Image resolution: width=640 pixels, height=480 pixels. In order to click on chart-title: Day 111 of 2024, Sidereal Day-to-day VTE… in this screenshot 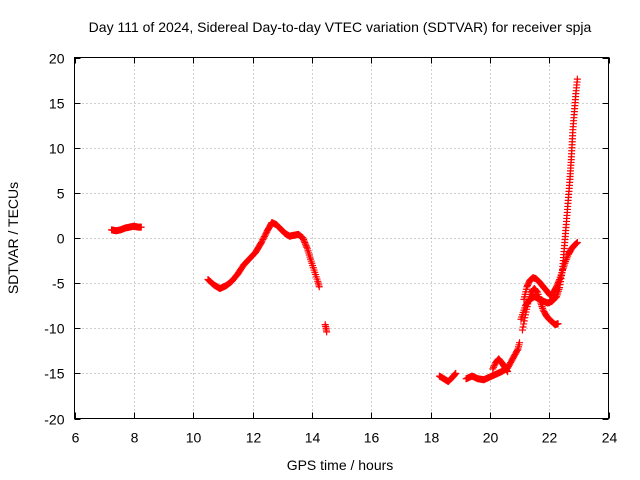, I will do `click(340, 27)`.